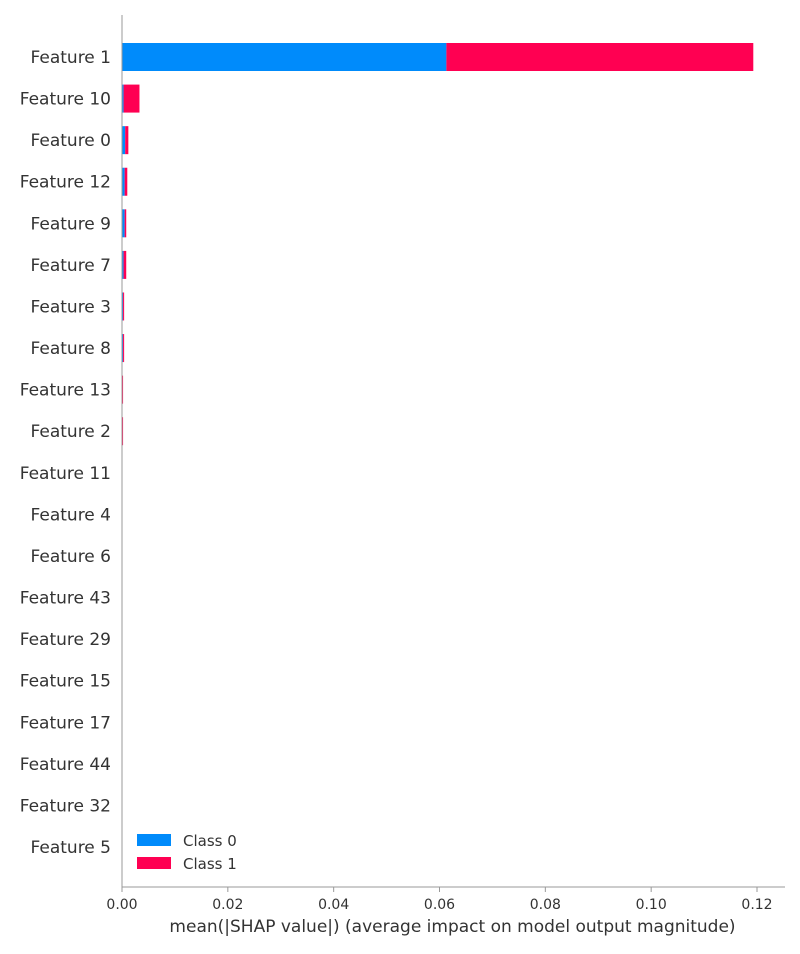 This screenshot has height=954, width=800. What do you see at coordinates (65, 100) in the screenshot?
I see `y-tick-label: Feature 10` at bounding box center [65, 100].